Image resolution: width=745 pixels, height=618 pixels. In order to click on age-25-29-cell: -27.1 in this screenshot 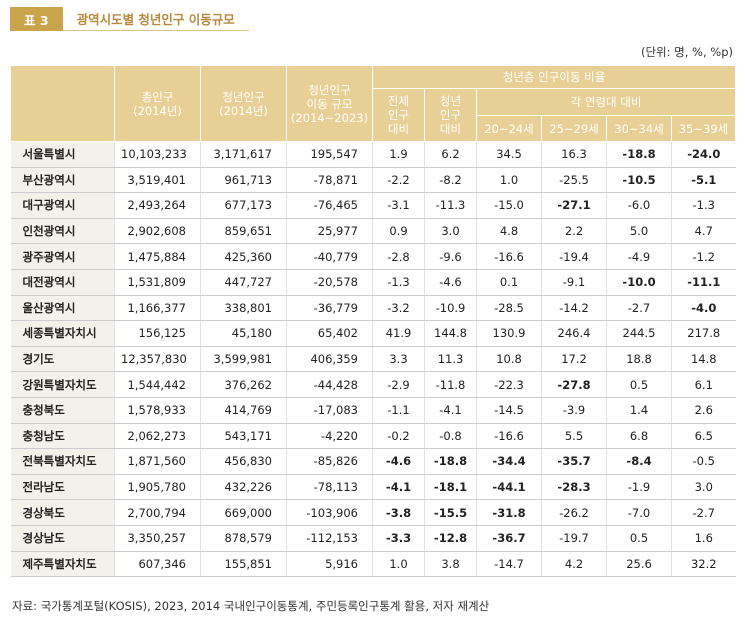, I will do `click(574, 205)`.